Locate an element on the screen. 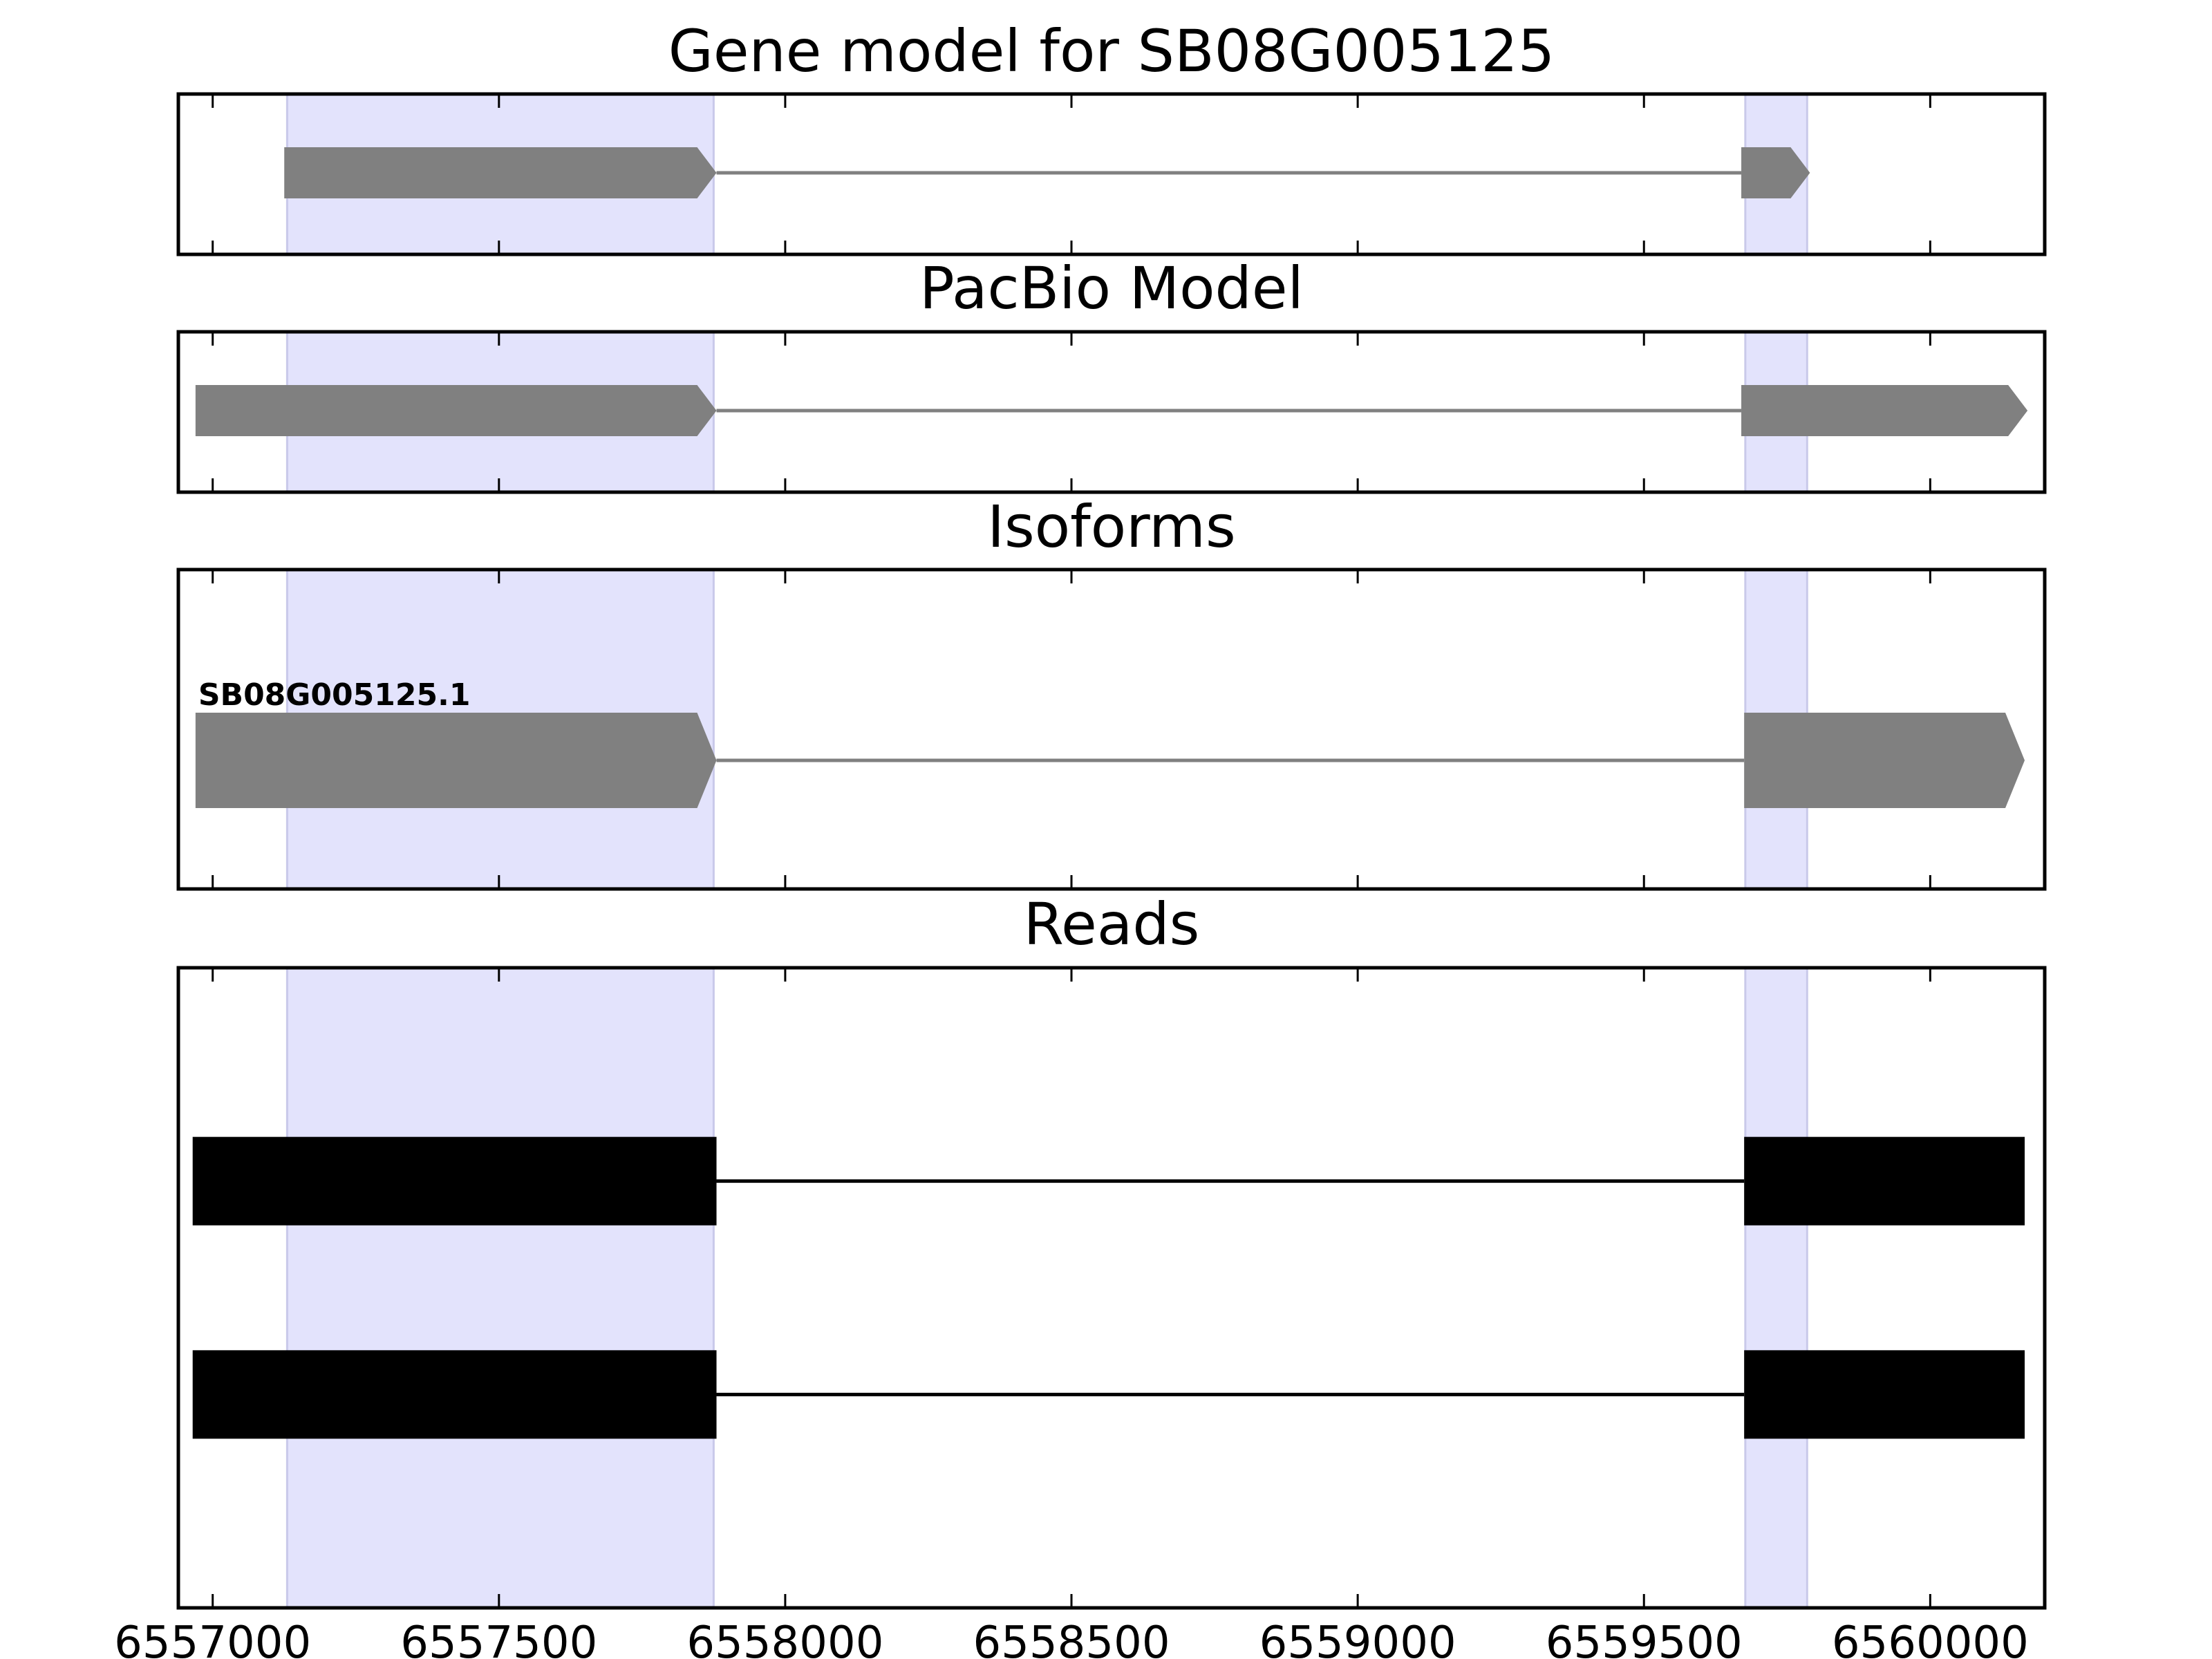 This screenshot has width=2212, height=1659. panel-2: PacBio Model is located at coordinates (1111, 374).